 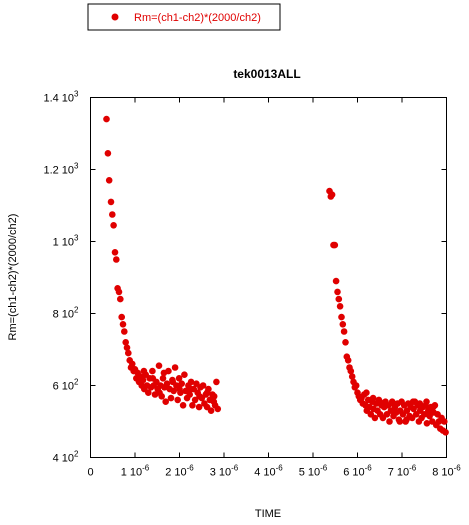 What do you see at coordinates (268, 471) in the screenshot?
I see `x-tick-label: 4 10-6` at bounding box center [268, 471].